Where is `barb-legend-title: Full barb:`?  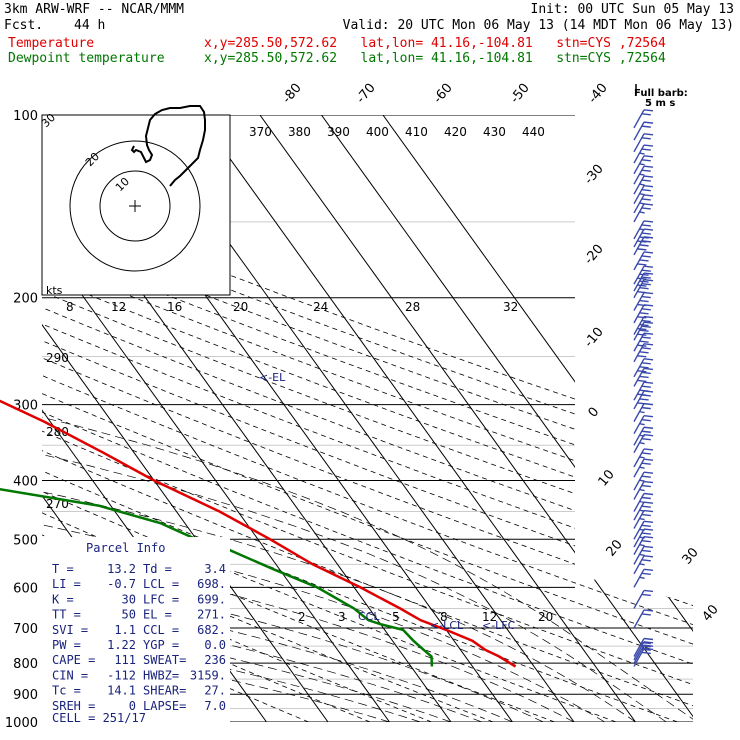
barb-legend-title: Full barb: is located at coordinates (661, 93).